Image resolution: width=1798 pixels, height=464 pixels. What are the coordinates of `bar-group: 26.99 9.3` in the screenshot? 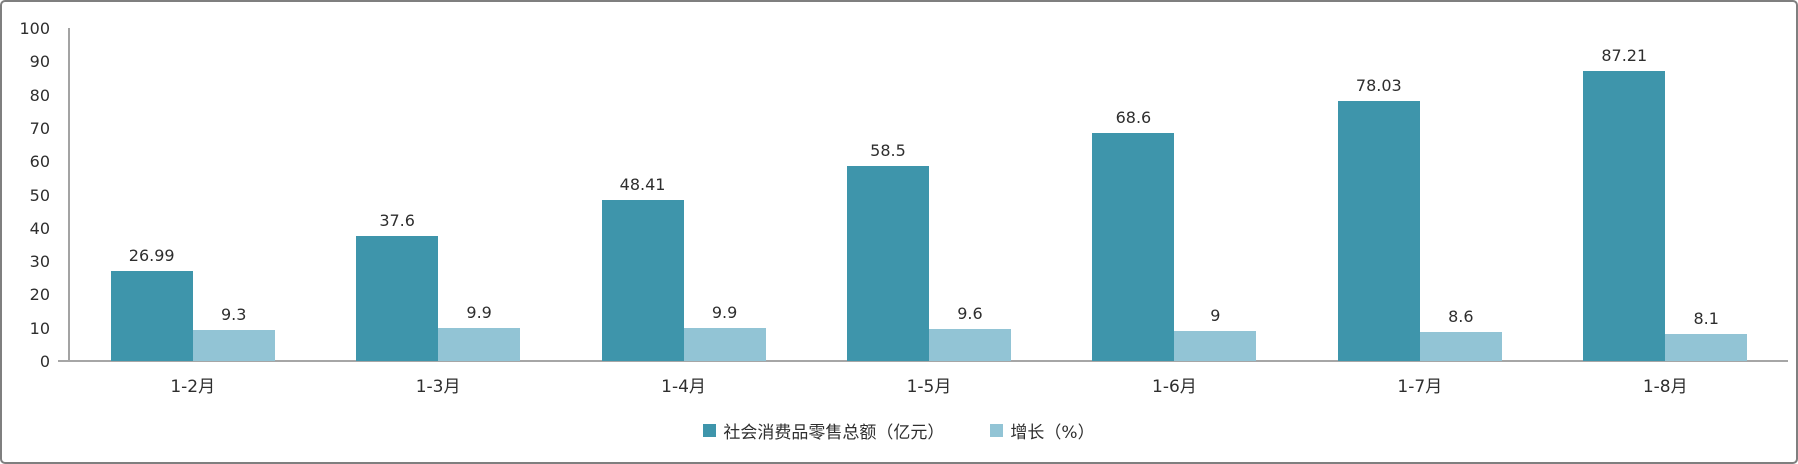 It's located at (192, 194).